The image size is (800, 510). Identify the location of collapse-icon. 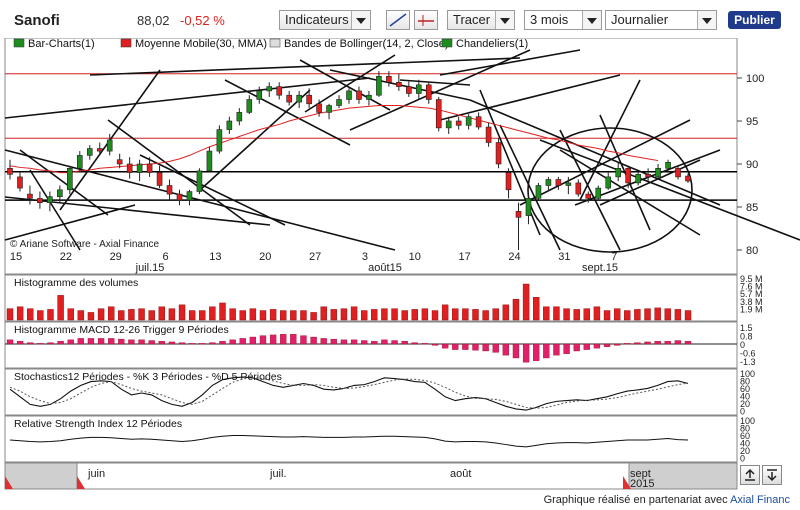
(772, 475).